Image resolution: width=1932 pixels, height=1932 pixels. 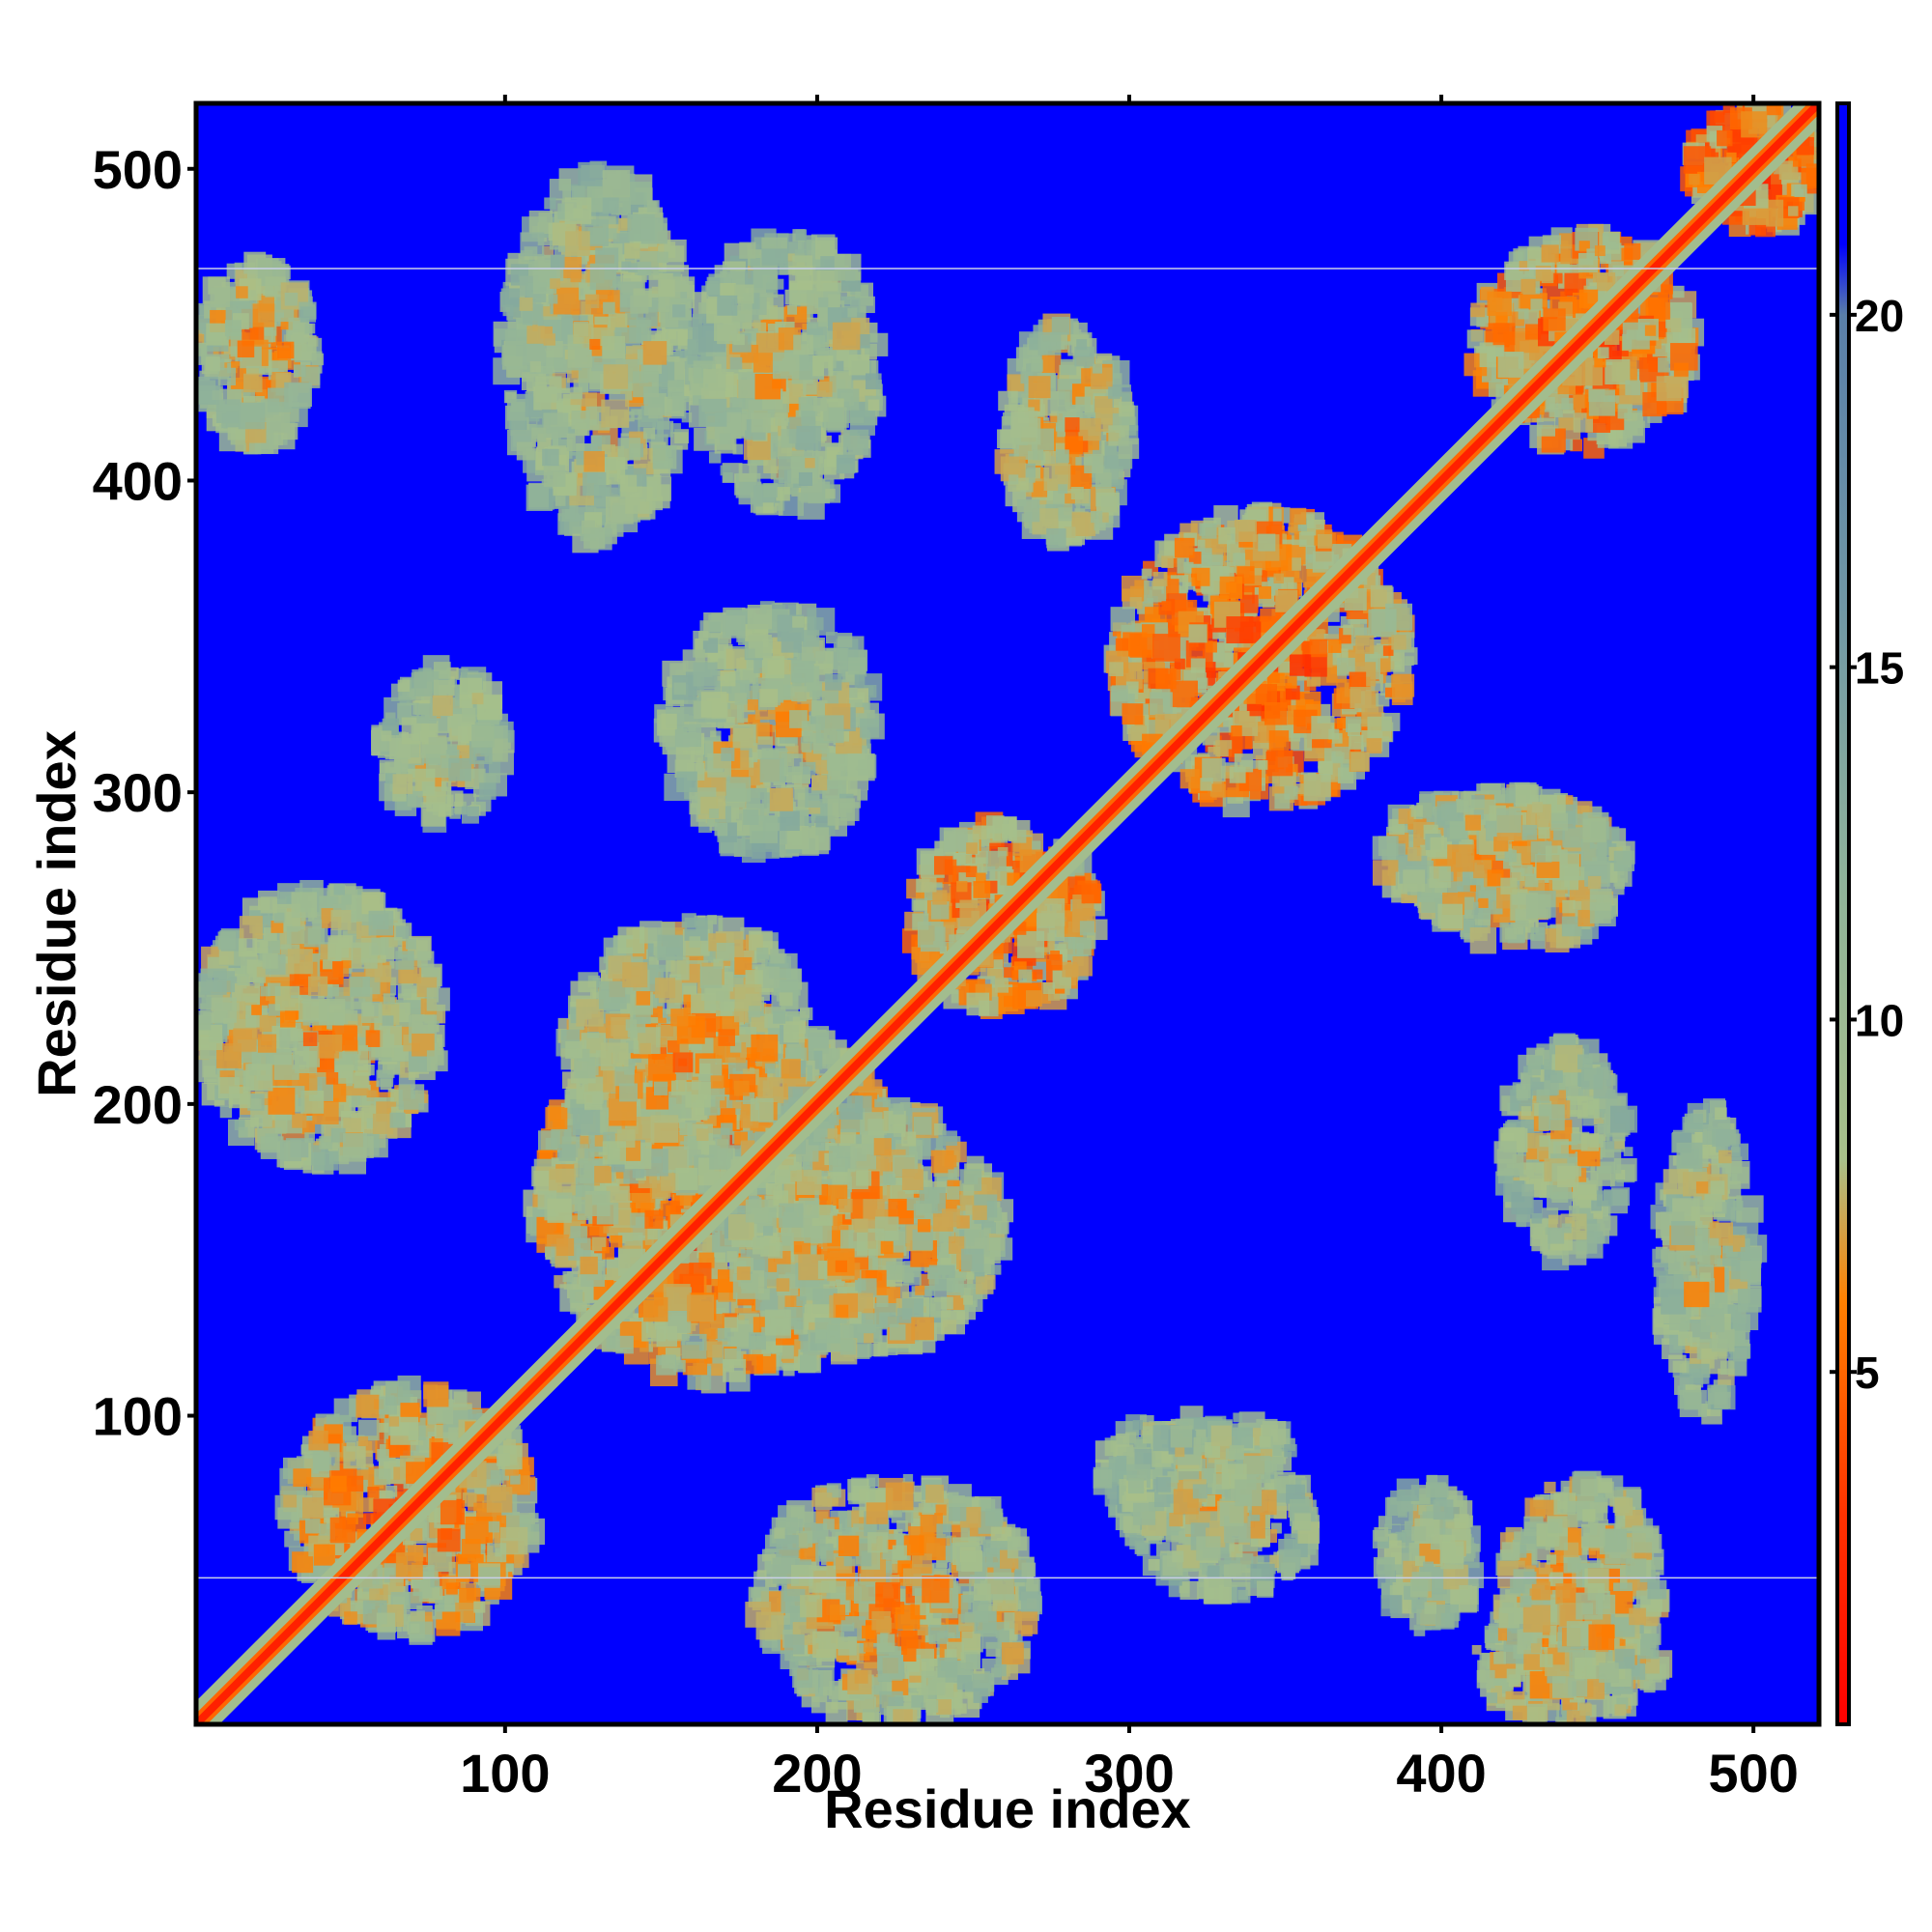 I want to click on x-tick-label: 500, so click(x=1753, y=1773).